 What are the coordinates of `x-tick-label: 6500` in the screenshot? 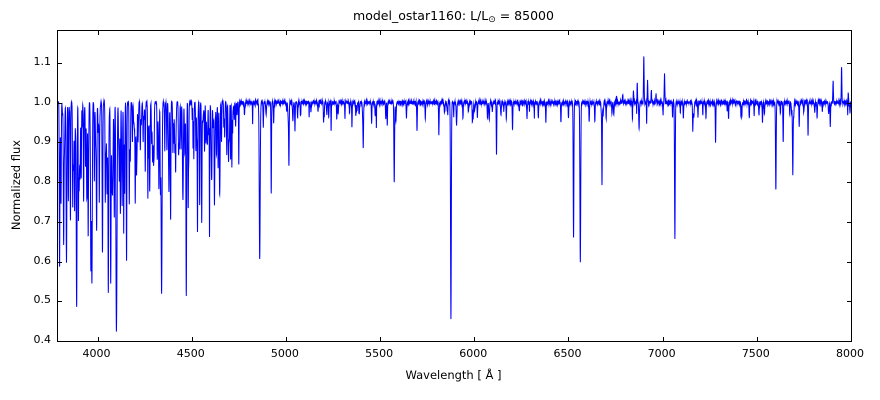 It's located at (567, 353).